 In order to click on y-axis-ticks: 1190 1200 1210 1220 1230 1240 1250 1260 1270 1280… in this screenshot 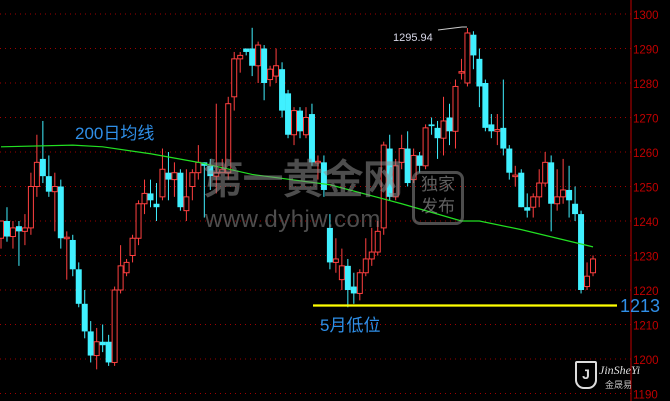, I will do `click(646, 205)`.